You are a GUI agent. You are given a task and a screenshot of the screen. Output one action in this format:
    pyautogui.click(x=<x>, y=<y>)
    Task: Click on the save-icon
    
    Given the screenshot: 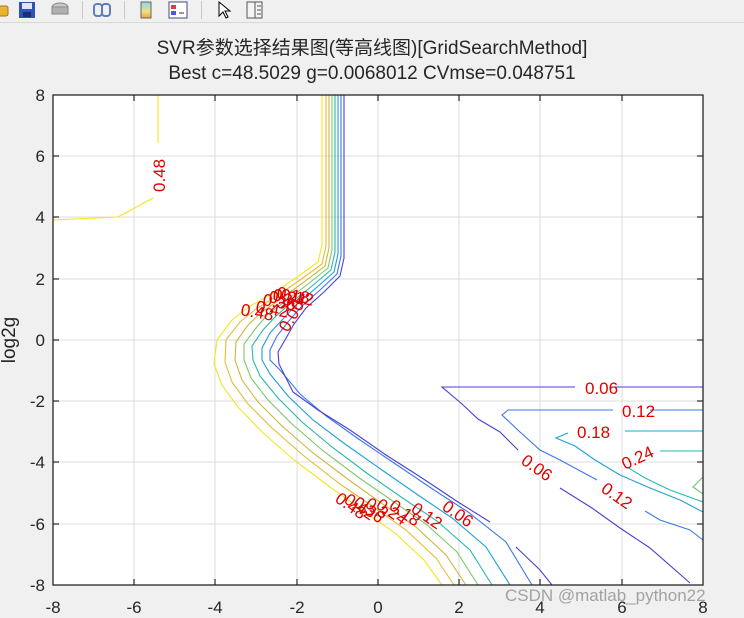 What is the action you would take?
    pyautogui.click(x=28, y=10)
    